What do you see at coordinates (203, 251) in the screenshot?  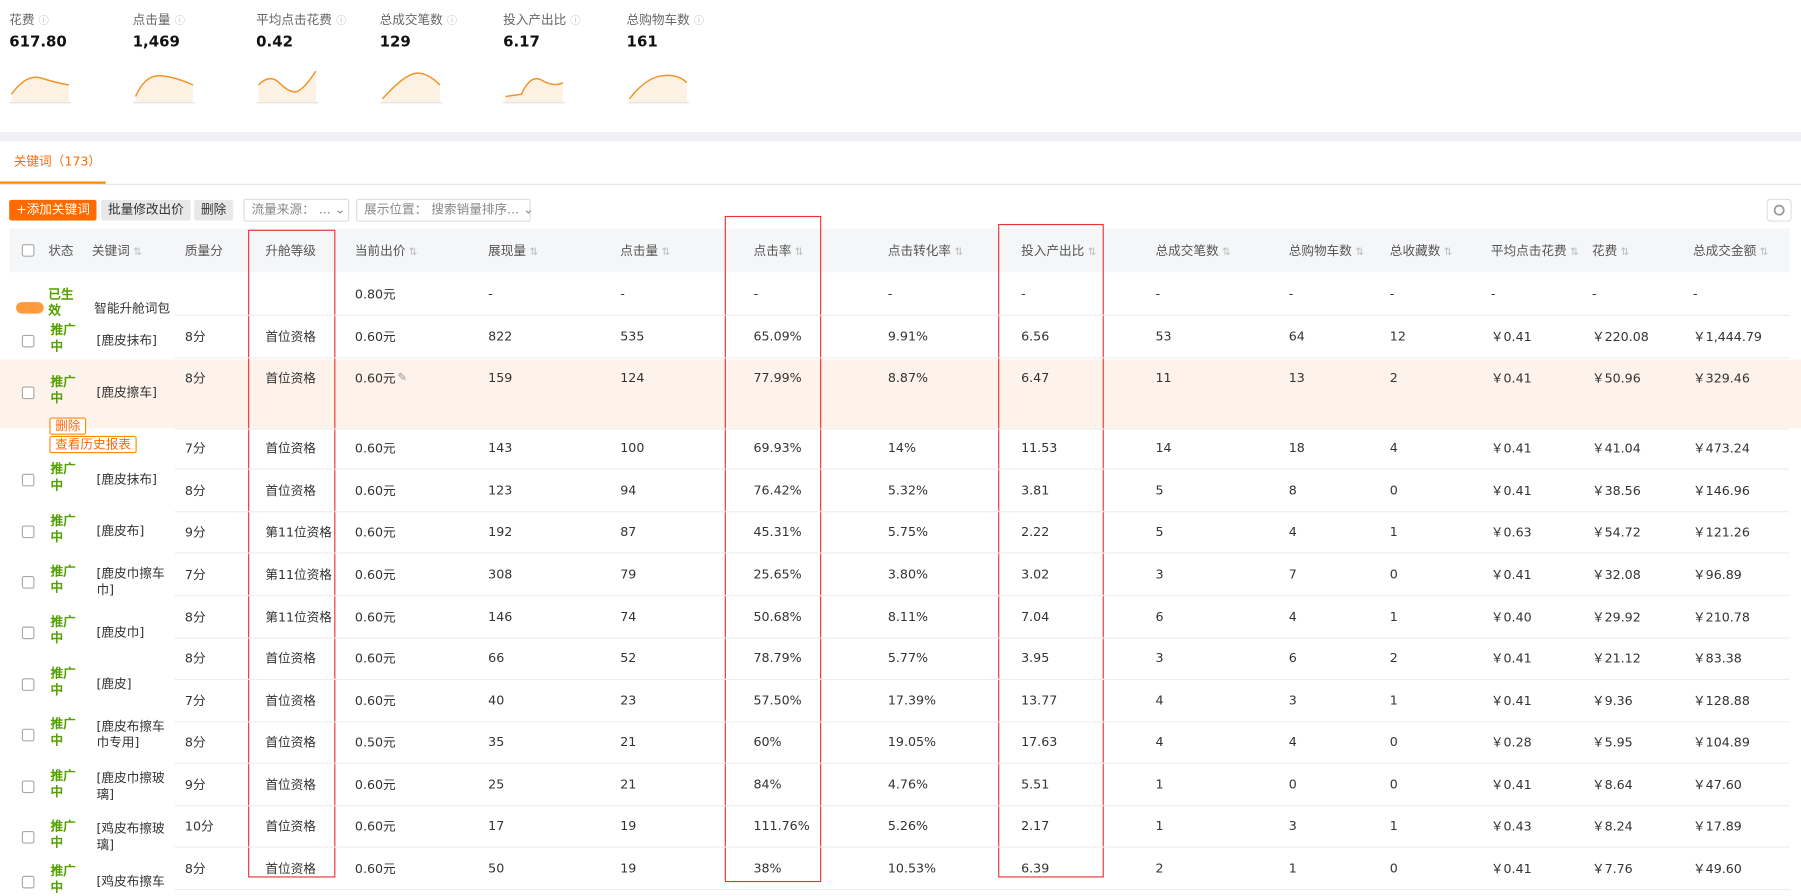 I see `column-header: 质量分` at bounding box center [203, 251].